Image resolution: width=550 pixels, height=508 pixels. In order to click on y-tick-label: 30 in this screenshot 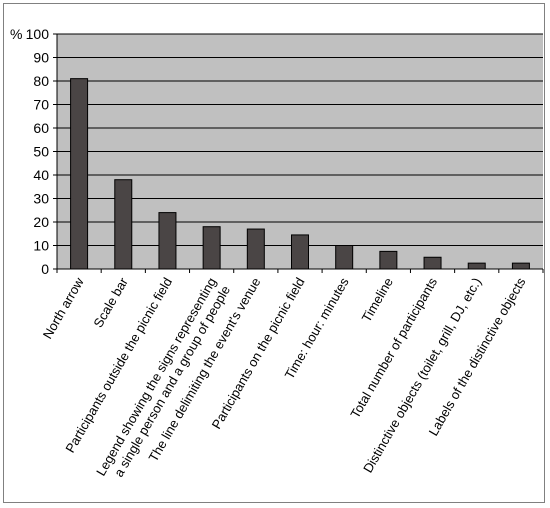, I will do `click(41, 199)`.